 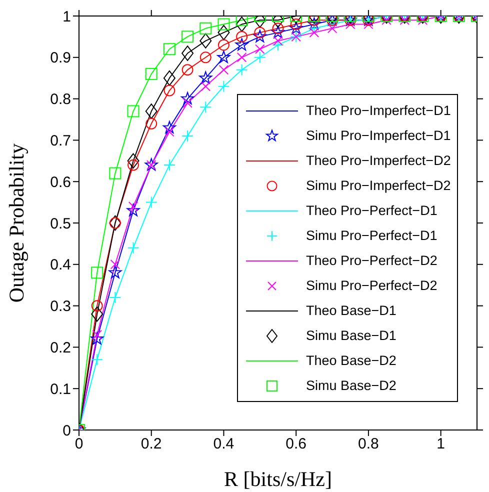 I want to click on y-tick-label: 0.8, so click(x=60, y=99).